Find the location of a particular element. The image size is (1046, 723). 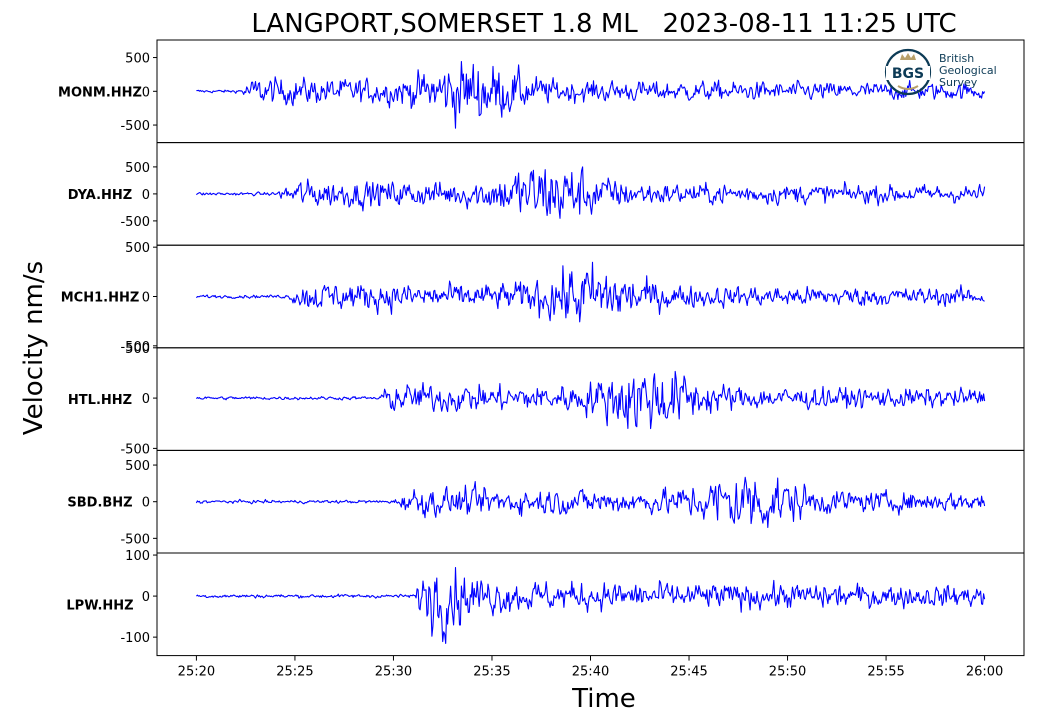

panel-dya-hhz: DYA.HHZ 500 0 -500 is located at coordinates (546, 194).